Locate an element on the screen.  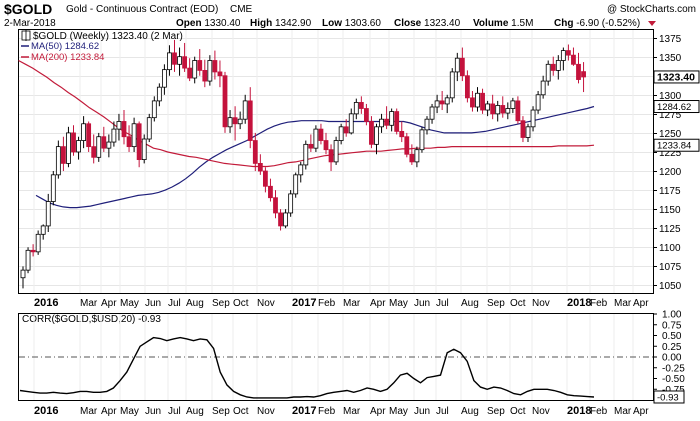
description-text: Gold - Continuous Contract (EOD) is located at coordinates (142, 9).